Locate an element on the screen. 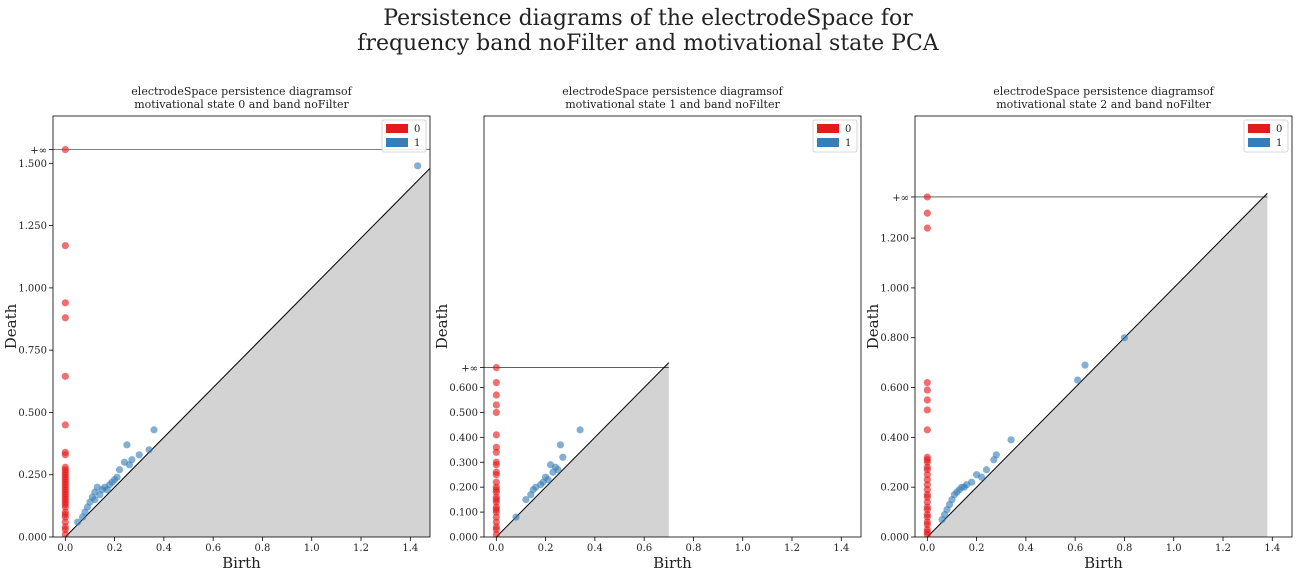  x-tick-label: 0.8 is located at coordinates (262, 548).